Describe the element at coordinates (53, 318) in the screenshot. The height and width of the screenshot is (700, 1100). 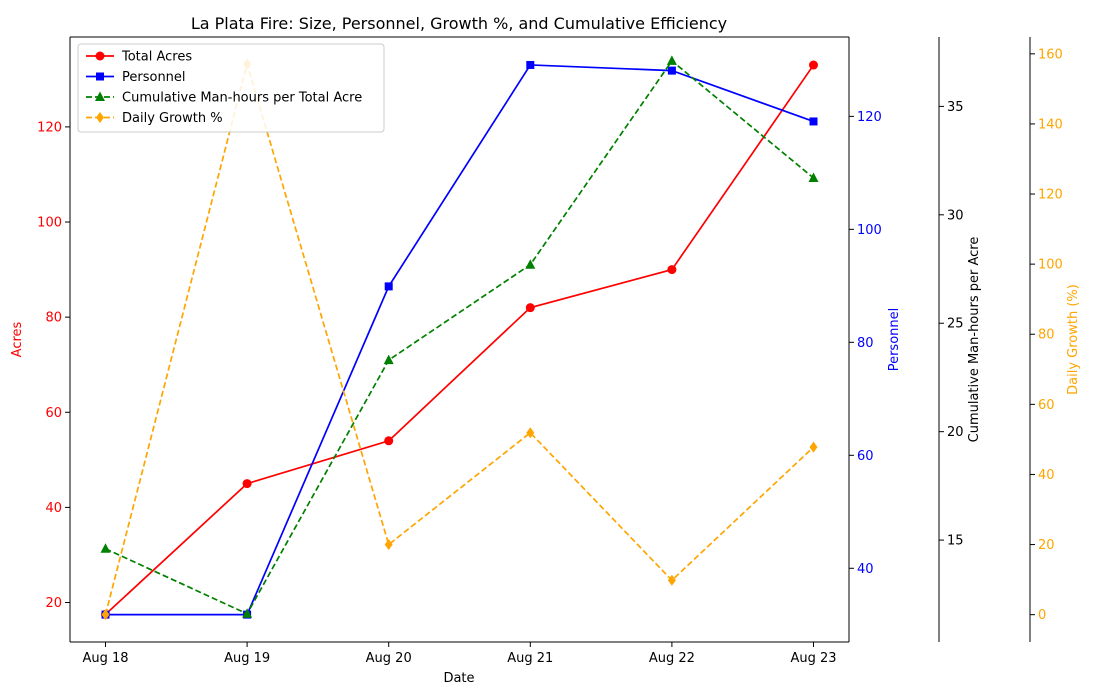
I see `acres-tick-label: 80` at that location.